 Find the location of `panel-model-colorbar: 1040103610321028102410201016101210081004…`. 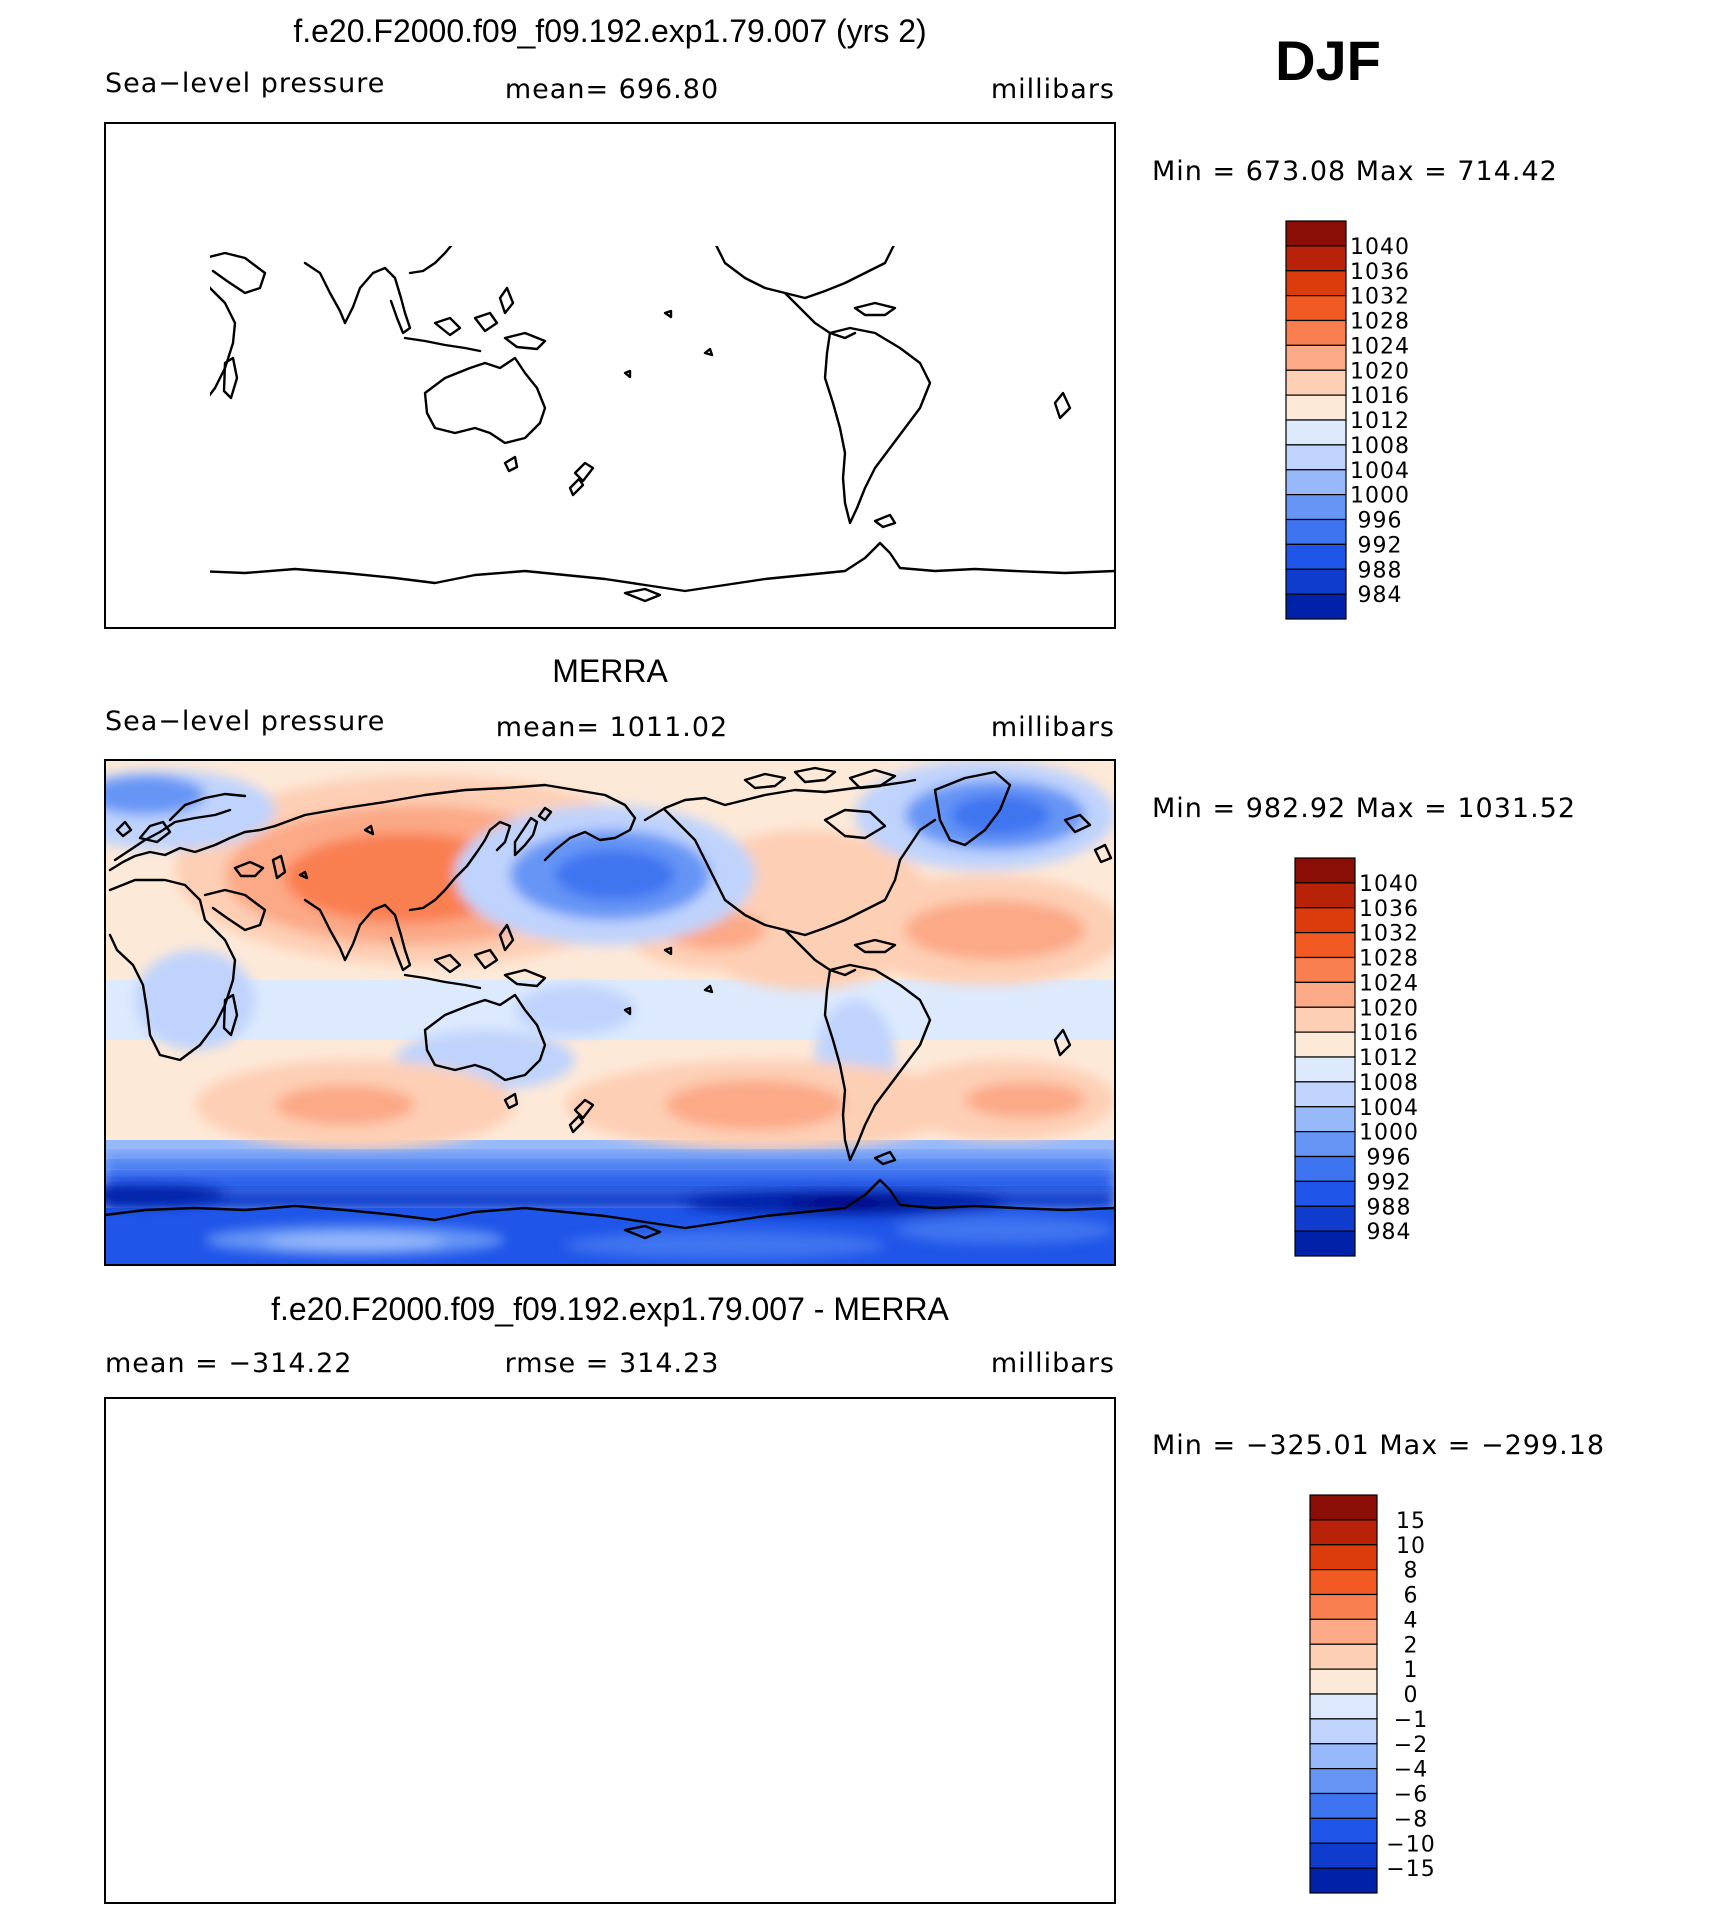

panel-model-colorbar: 1040103610321028102410201016101210081004… is located at coordinates (1347, 420).